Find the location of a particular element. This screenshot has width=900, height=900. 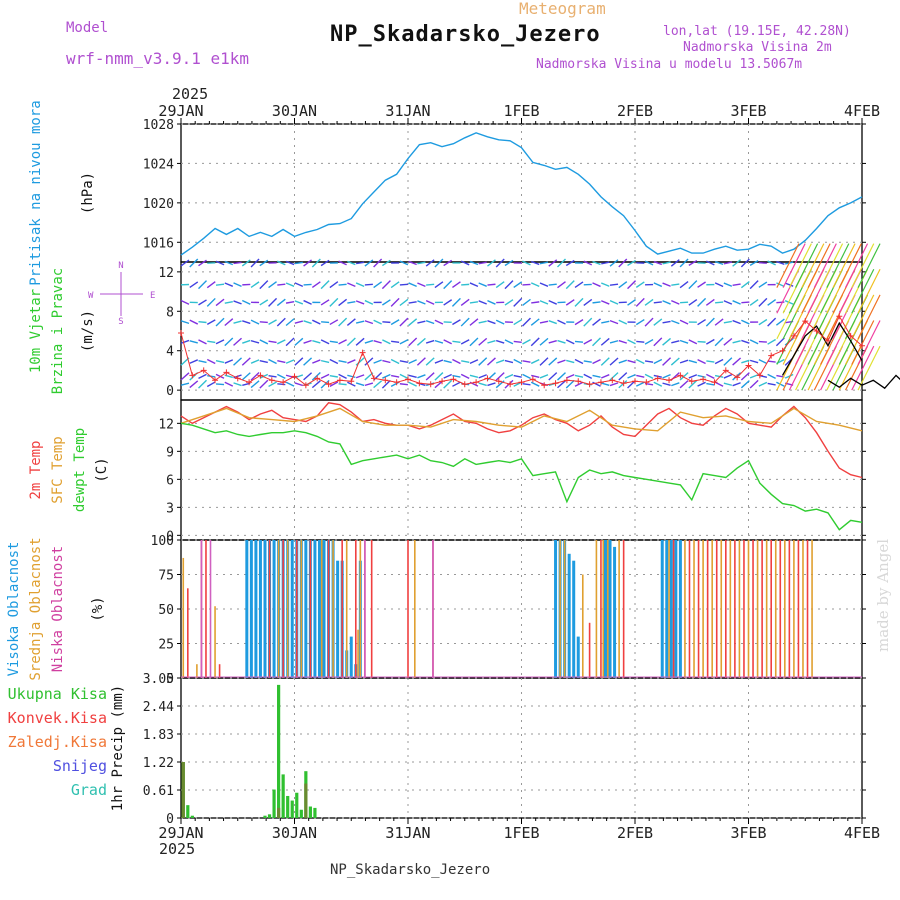

ytick-label: 1028 is located at coordinates (158, 125).